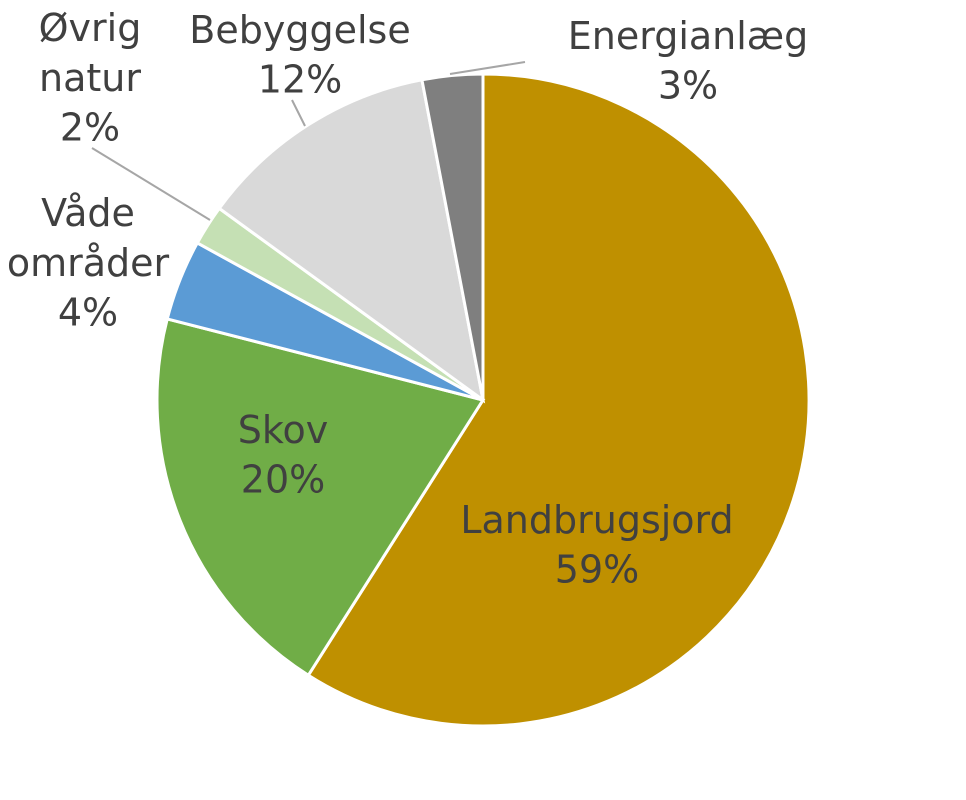  I want to click on category-label: Skov, so click(283, 430).